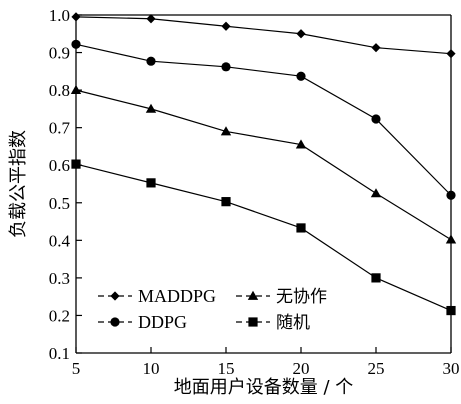 Image resolution: width=461 pixels, height=404 pixels. I want to click on x-tick-label: 20, so click(301, 368).